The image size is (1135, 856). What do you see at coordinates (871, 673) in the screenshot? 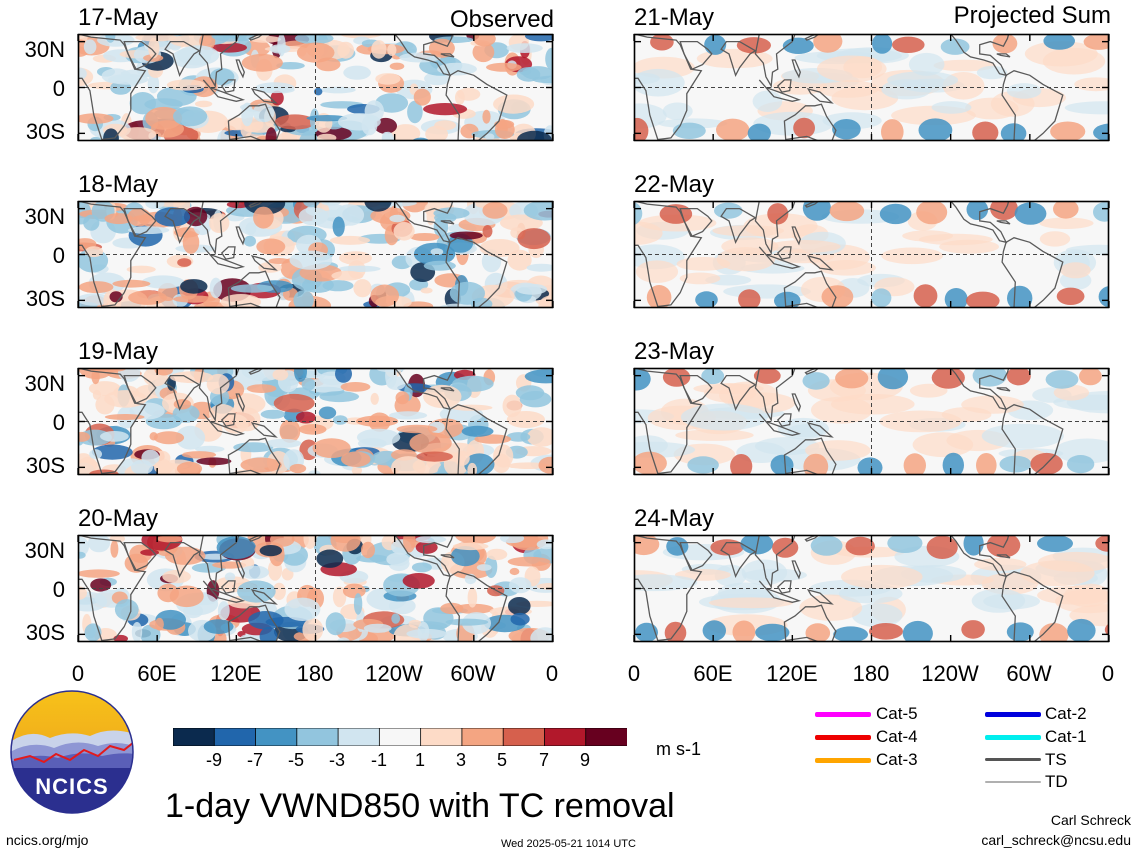
I see `lon-label: 180` at bounding box center [871, 673].